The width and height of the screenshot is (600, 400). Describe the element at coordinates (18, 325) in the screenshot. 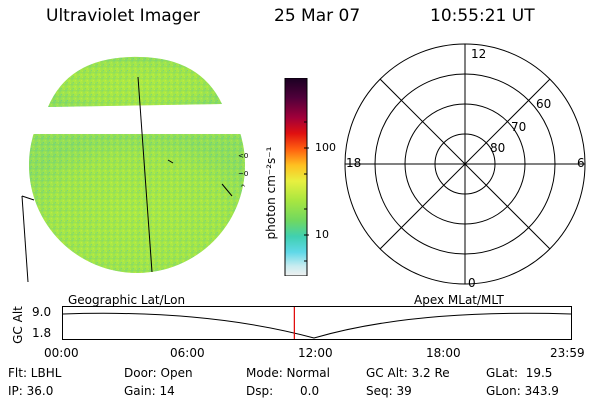

I see `timeline-y-axis-label: GC Alt` at that location.